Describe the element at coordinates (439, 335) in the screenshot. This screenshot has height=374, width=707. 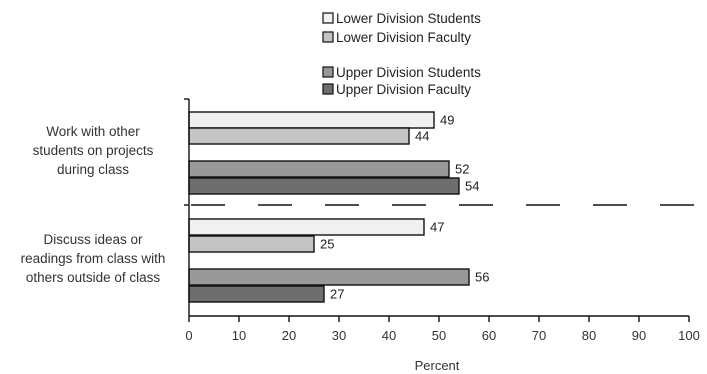
I see `x-tick-label: 50` at that location.